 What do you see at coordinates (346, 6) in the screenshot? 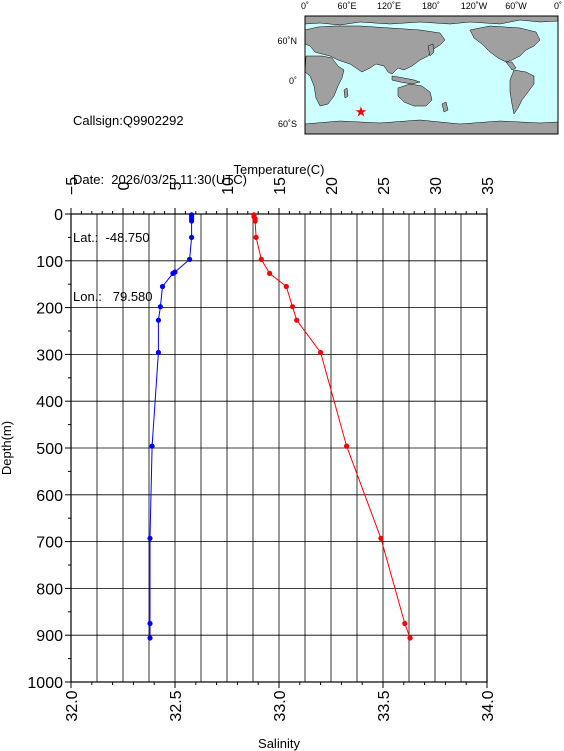
I see `map-lon-label: 60˚E` at bounding box center [346, 6].